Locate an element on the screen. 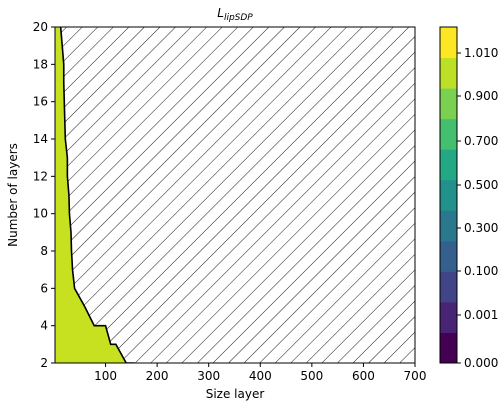 This screenshot has height=406, width=498. colorbar-label: 0.001 is located at coordinates (481, 315).